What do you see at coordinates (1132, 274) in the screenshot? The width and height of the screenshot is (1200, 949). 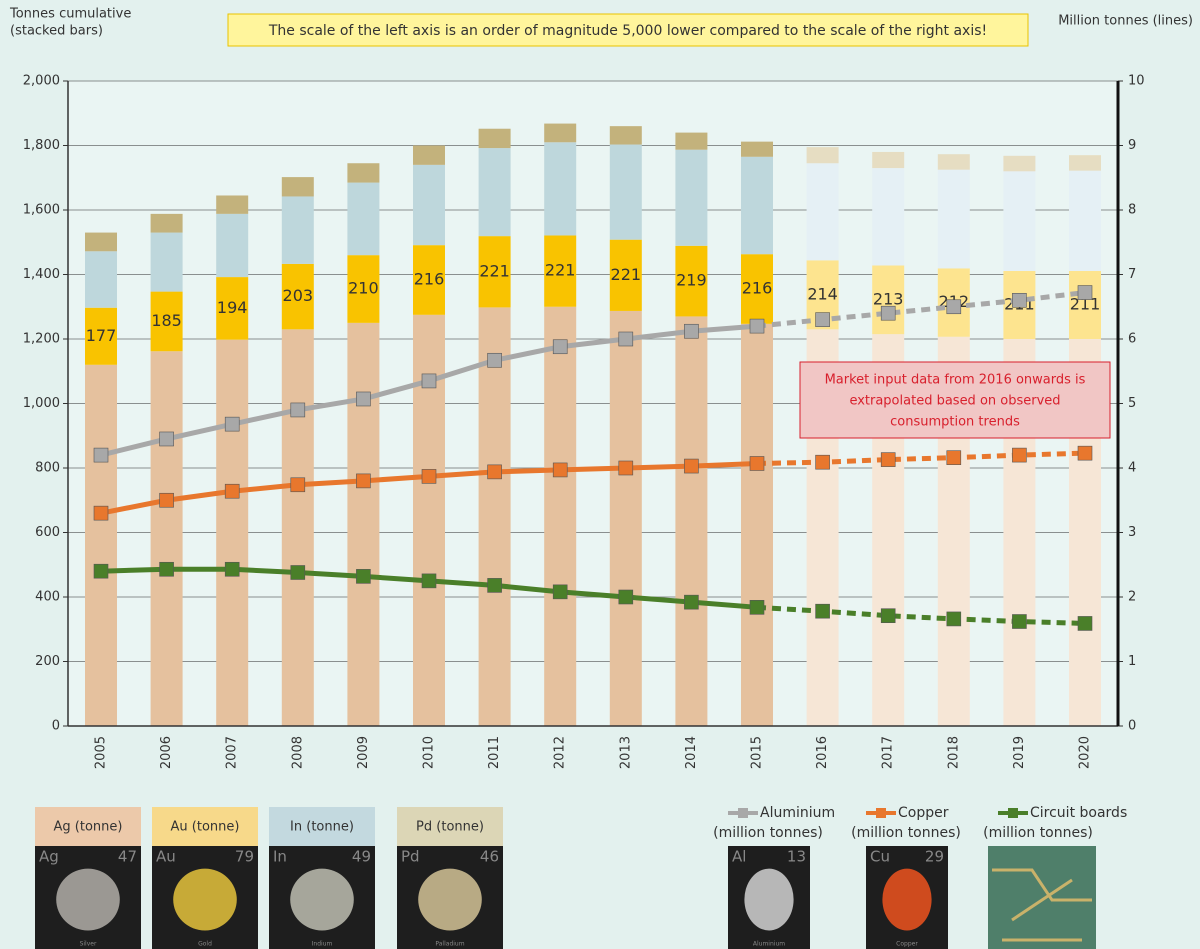 I see `y2-tick-label: 7` at bounding box center [1132, 274].